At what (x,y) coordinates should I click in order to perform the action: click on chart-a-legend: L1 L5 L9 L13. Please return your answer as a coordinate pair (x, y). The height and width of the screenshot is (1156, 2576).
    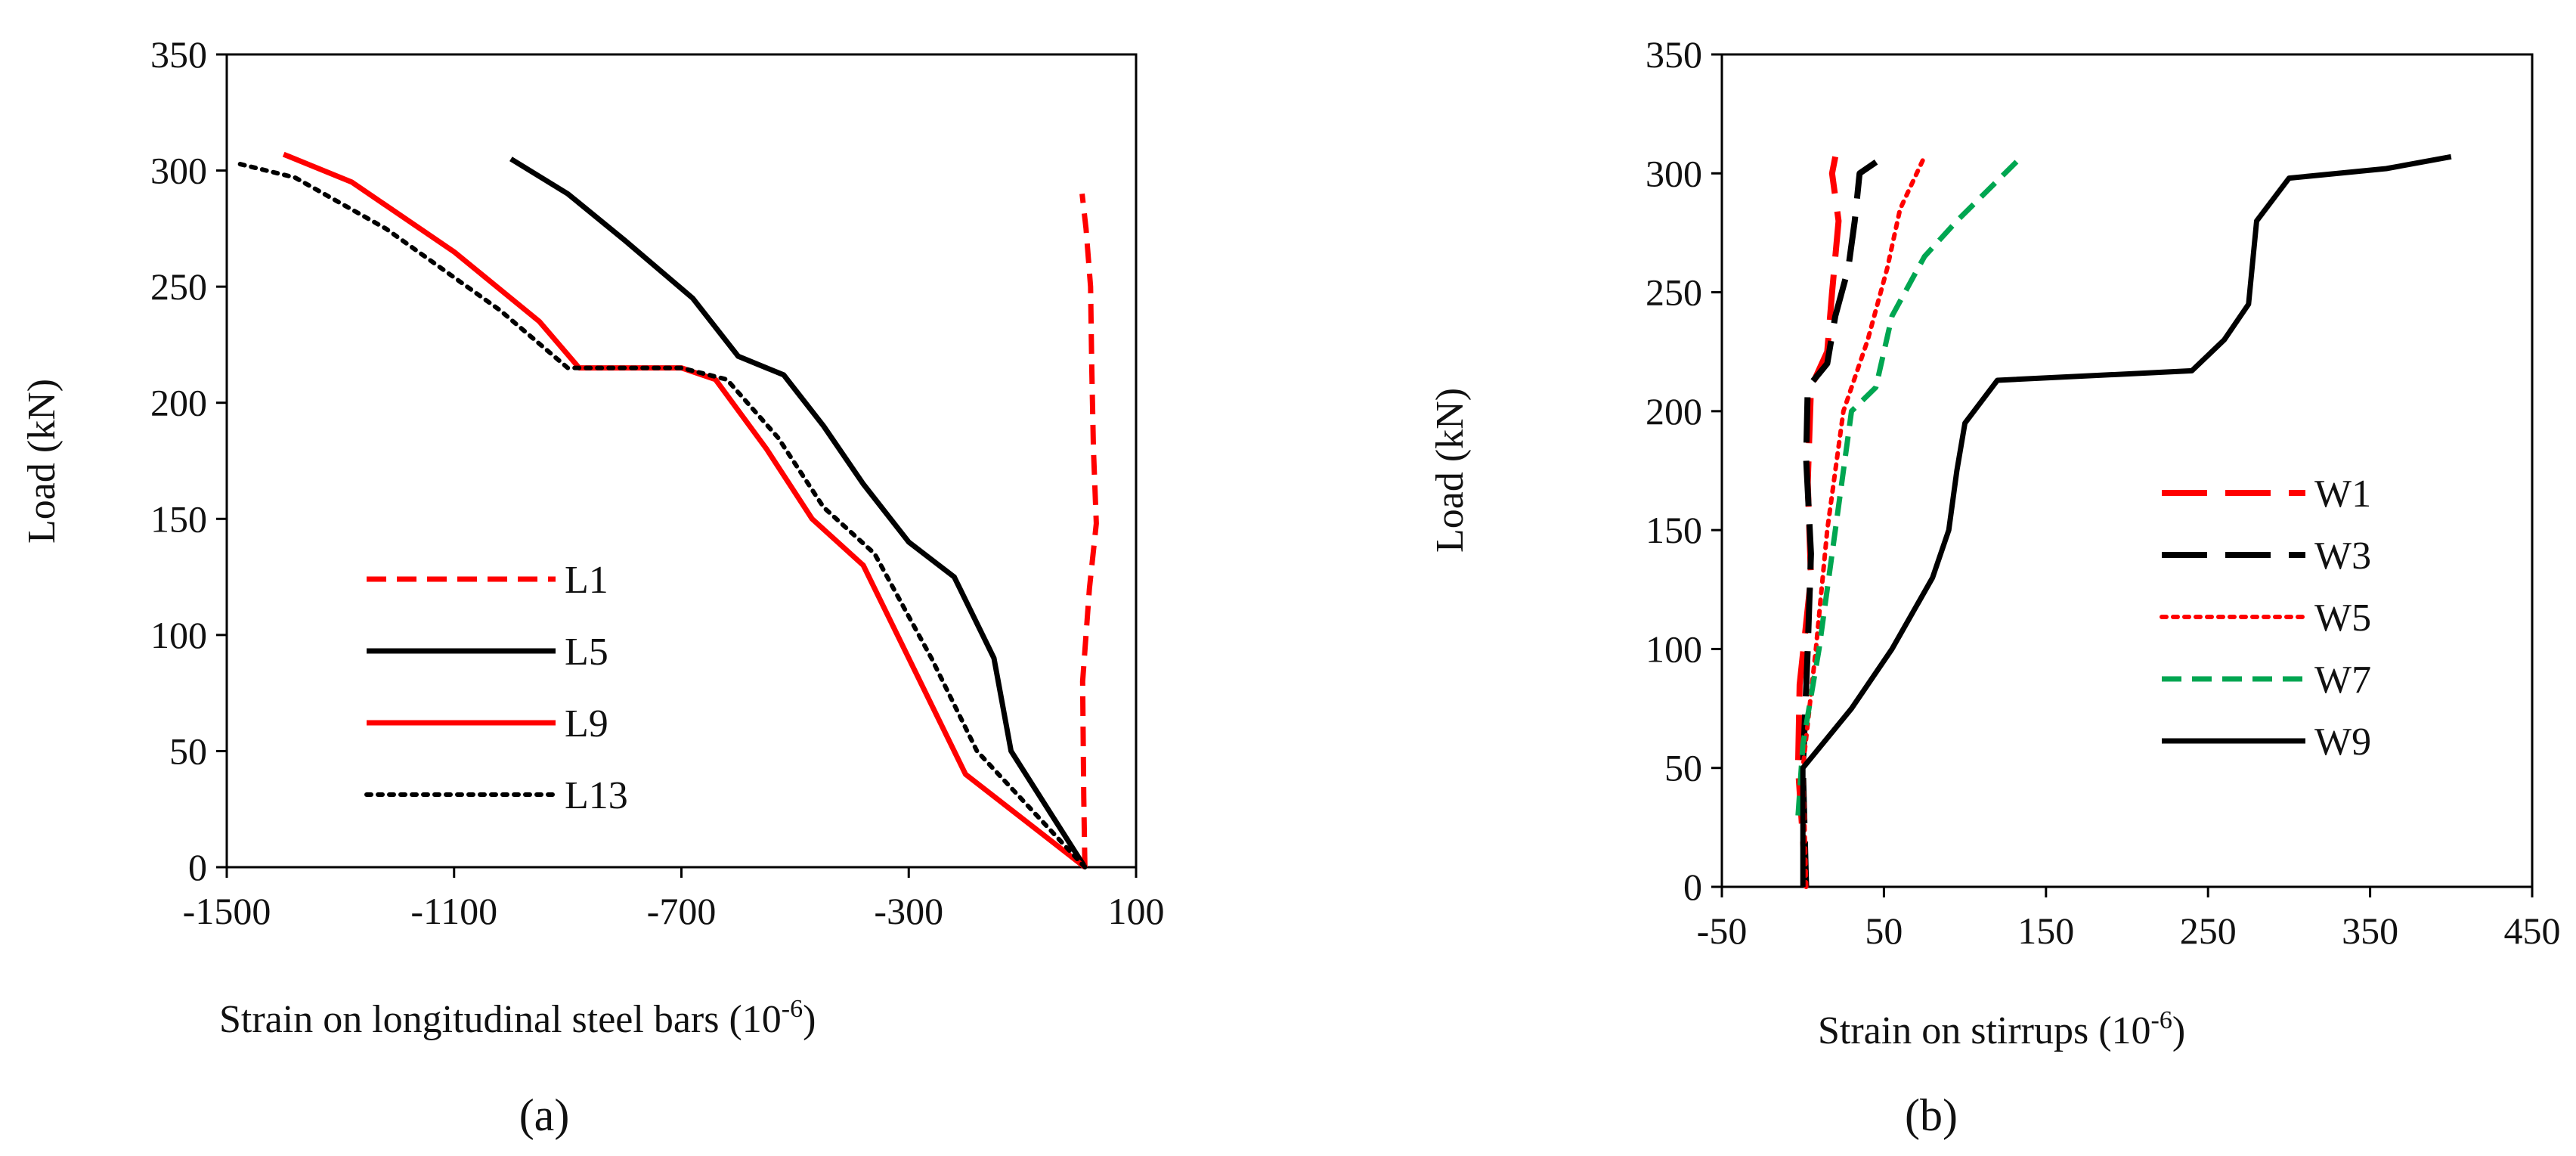
    Looking at the image, I should click on (496, 688).